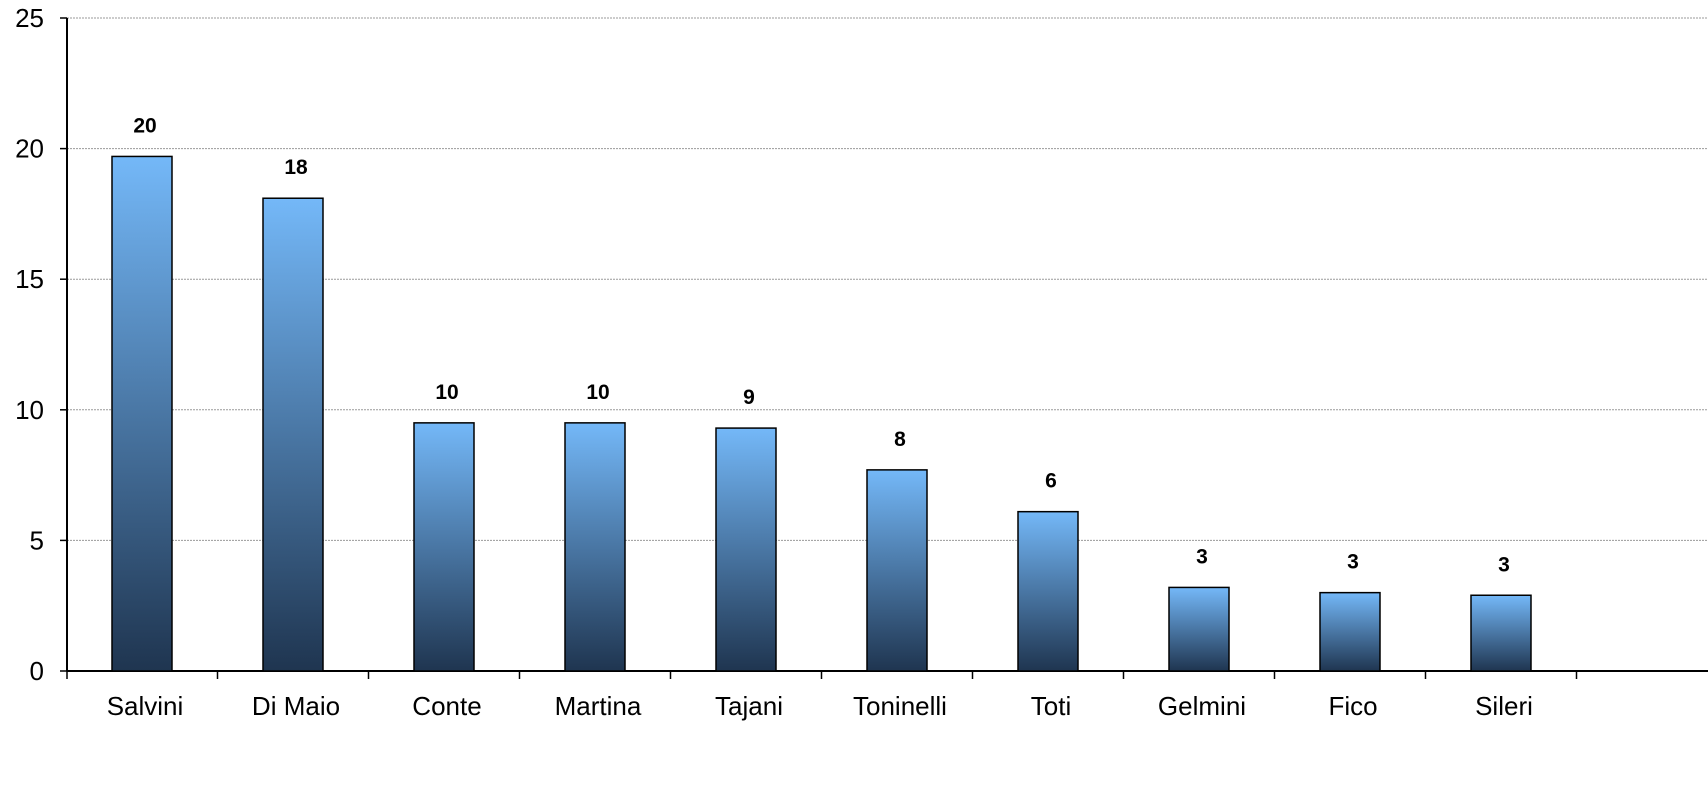 Image resolution: width=1708 pixels, height=786 pixels. What do you see at coordinates (142, 413) in the screenshot?
I see `bar-salvini` at bounding box center [142, 413].